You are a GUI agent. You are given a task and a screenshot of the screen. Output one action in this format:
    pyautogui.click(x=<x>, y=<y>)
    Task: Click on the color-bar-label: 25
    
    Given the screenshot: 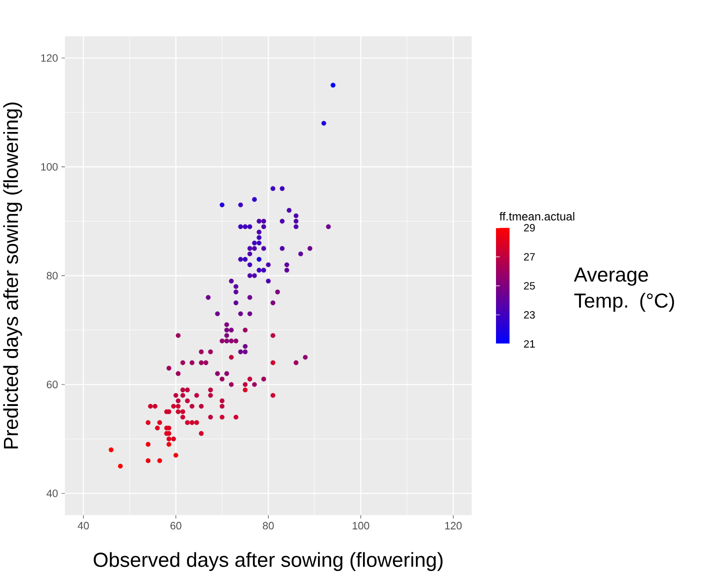 What is the action you would take?
    pyautogui.click(x=529, y=286)
    